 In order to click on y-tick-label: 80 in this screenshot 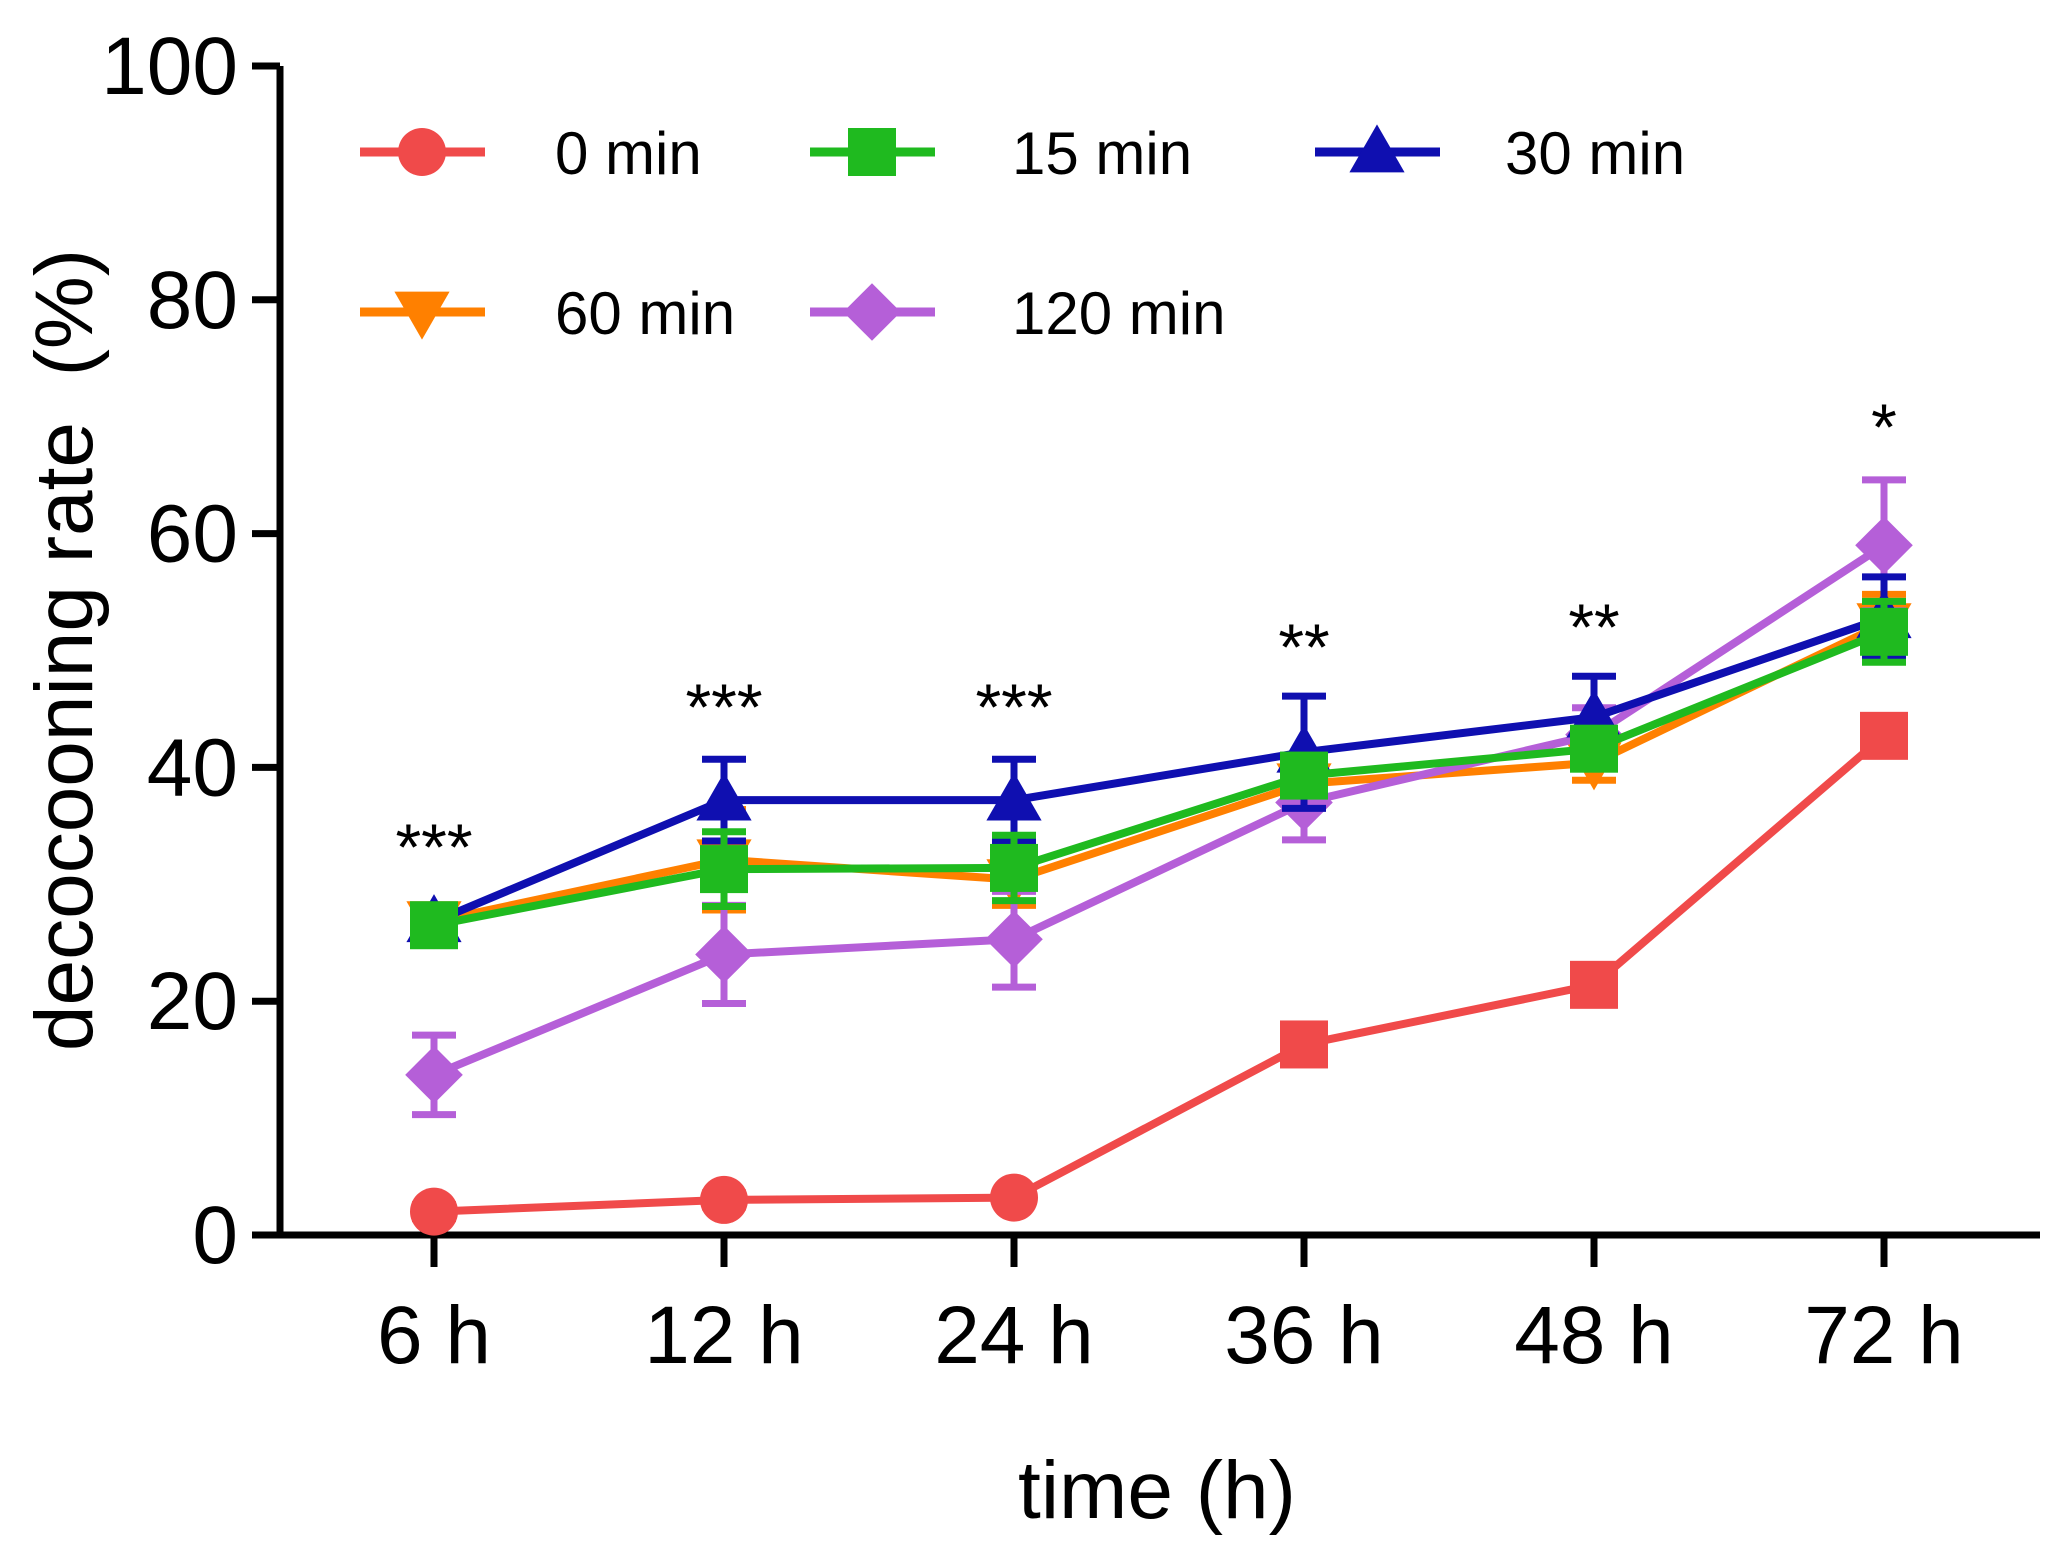, I will do `click(192, 300)`.